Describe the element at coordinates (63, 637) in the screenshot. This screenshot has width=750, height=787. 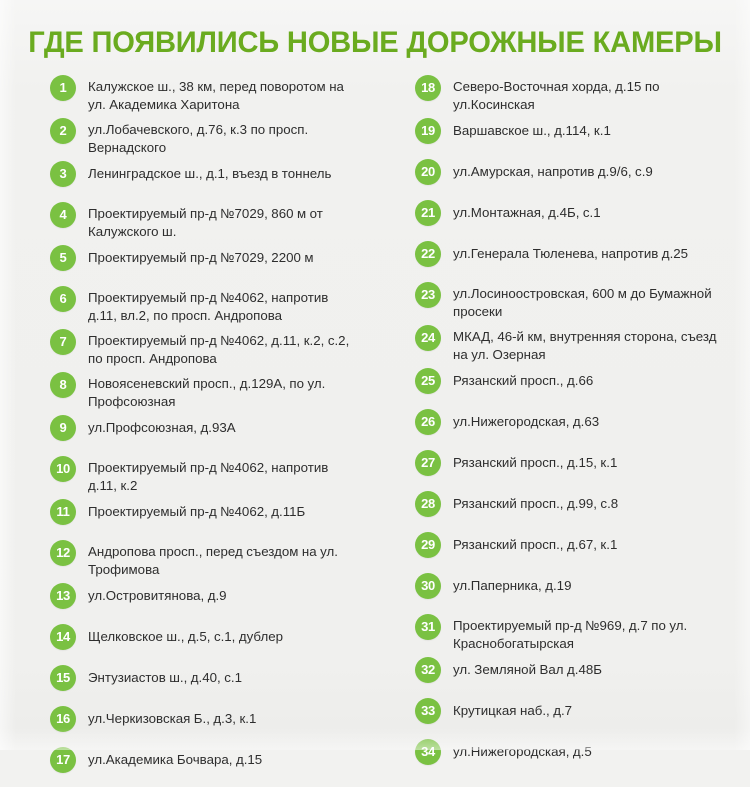
I see `list-item-number-badge: 14` at that location.